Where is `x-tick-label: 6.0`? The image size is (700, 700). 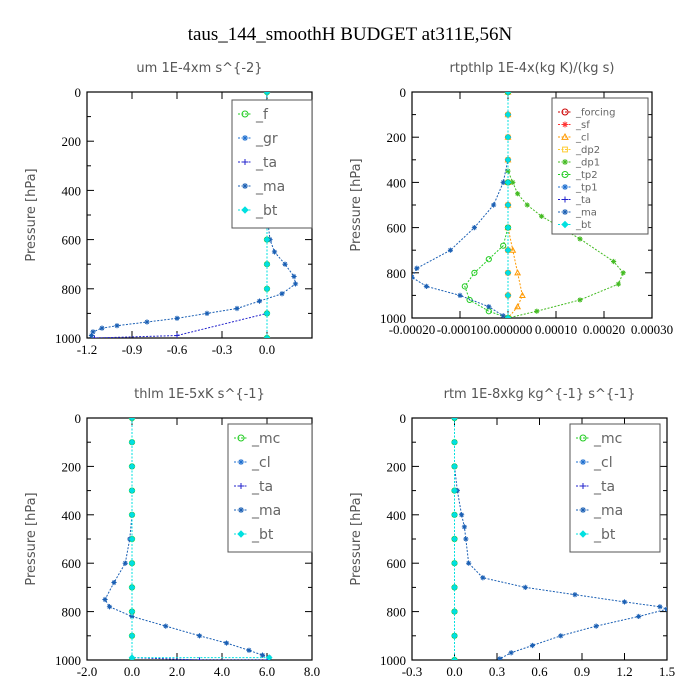
x-tick-label: 6.0 is located at coordinates (267, 671).